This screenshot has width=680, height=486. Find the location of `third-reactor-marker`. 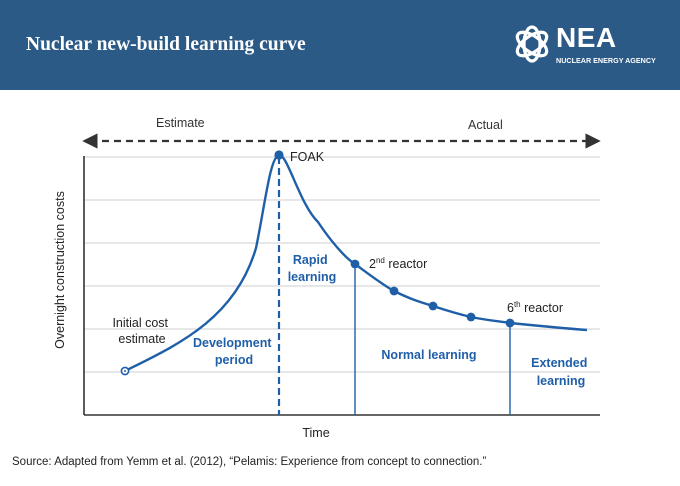

third-reactor-marker is located at coordinates (394, 291).